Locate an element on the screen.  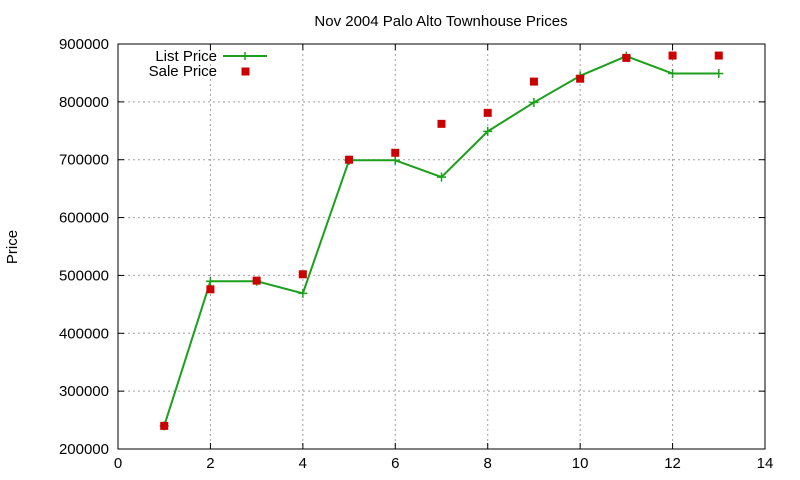
y-tick-label: 900000 is located at coordinates (84, 44).